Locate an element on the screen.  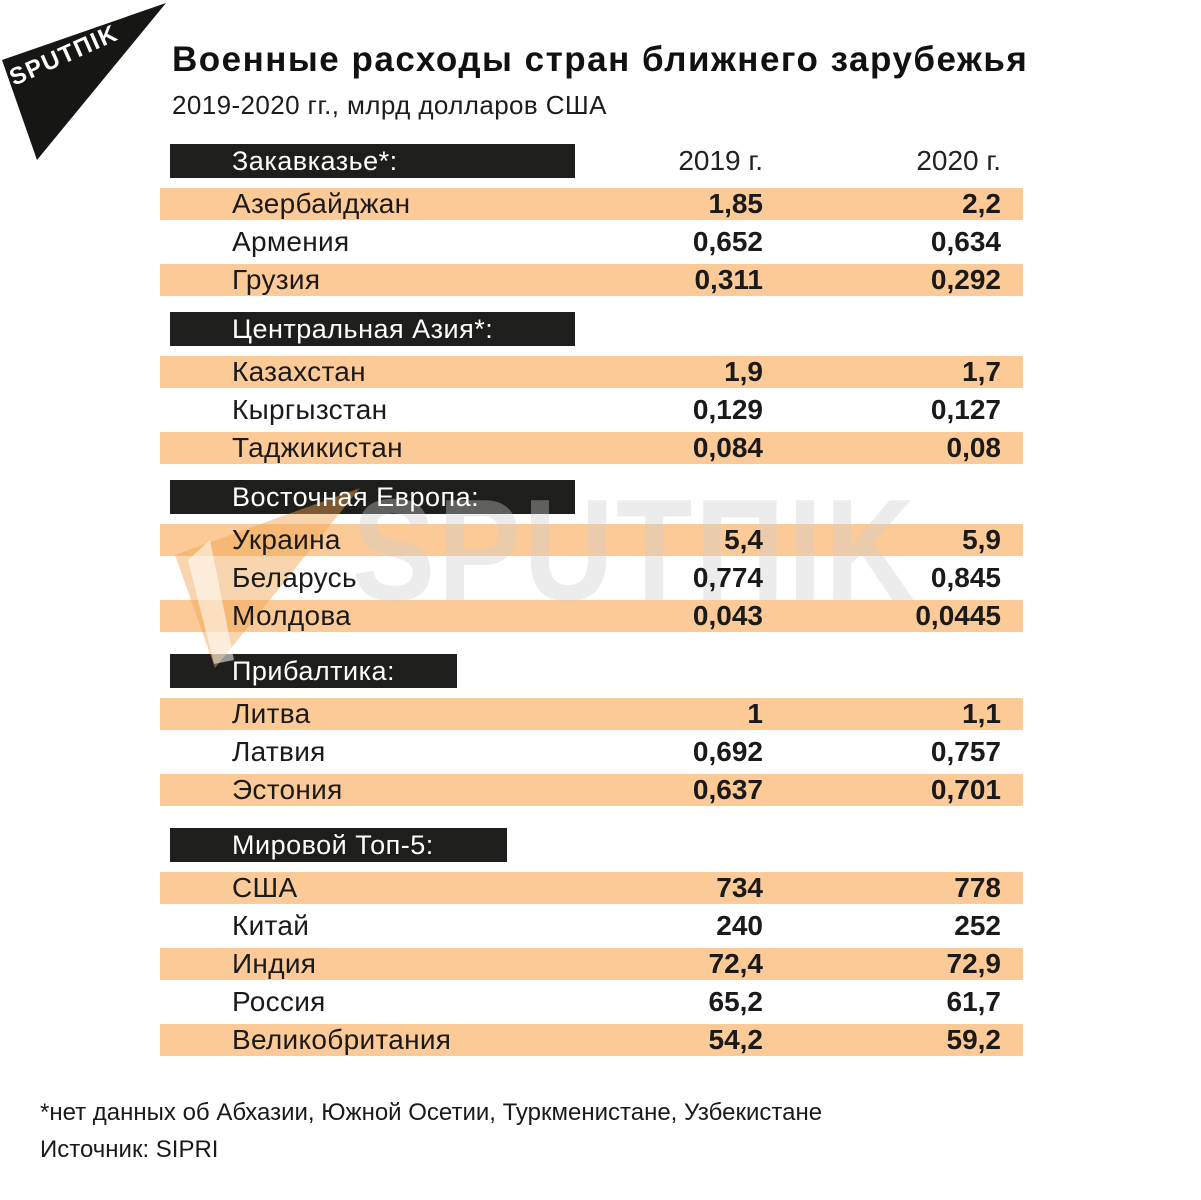
country-name: США is located at coordinates (265, 887).